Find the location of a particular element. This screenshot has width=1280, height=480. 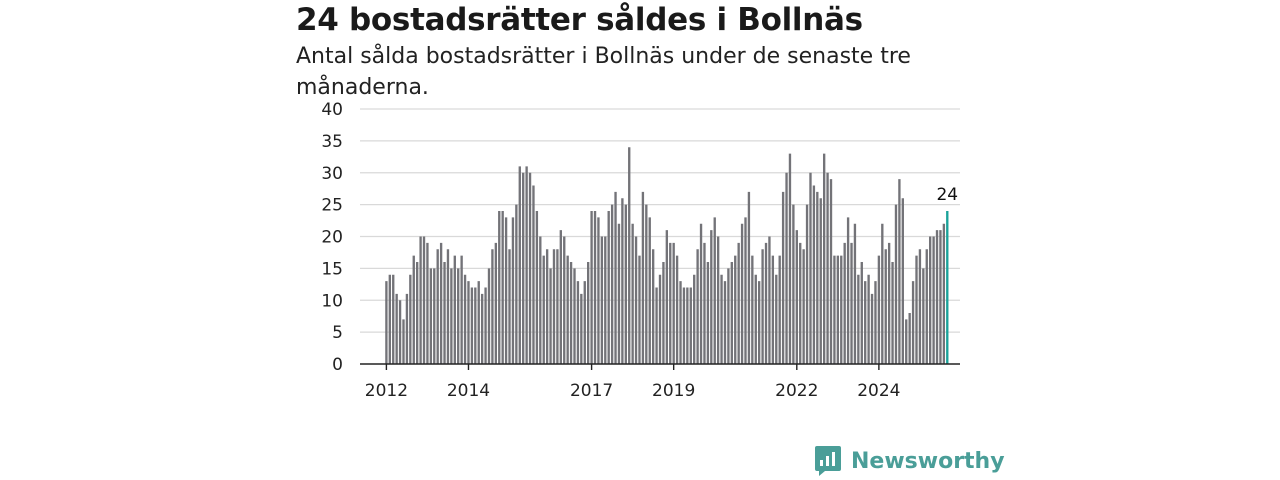

y-tick-label: 10 is located at coordinates (332, 301).